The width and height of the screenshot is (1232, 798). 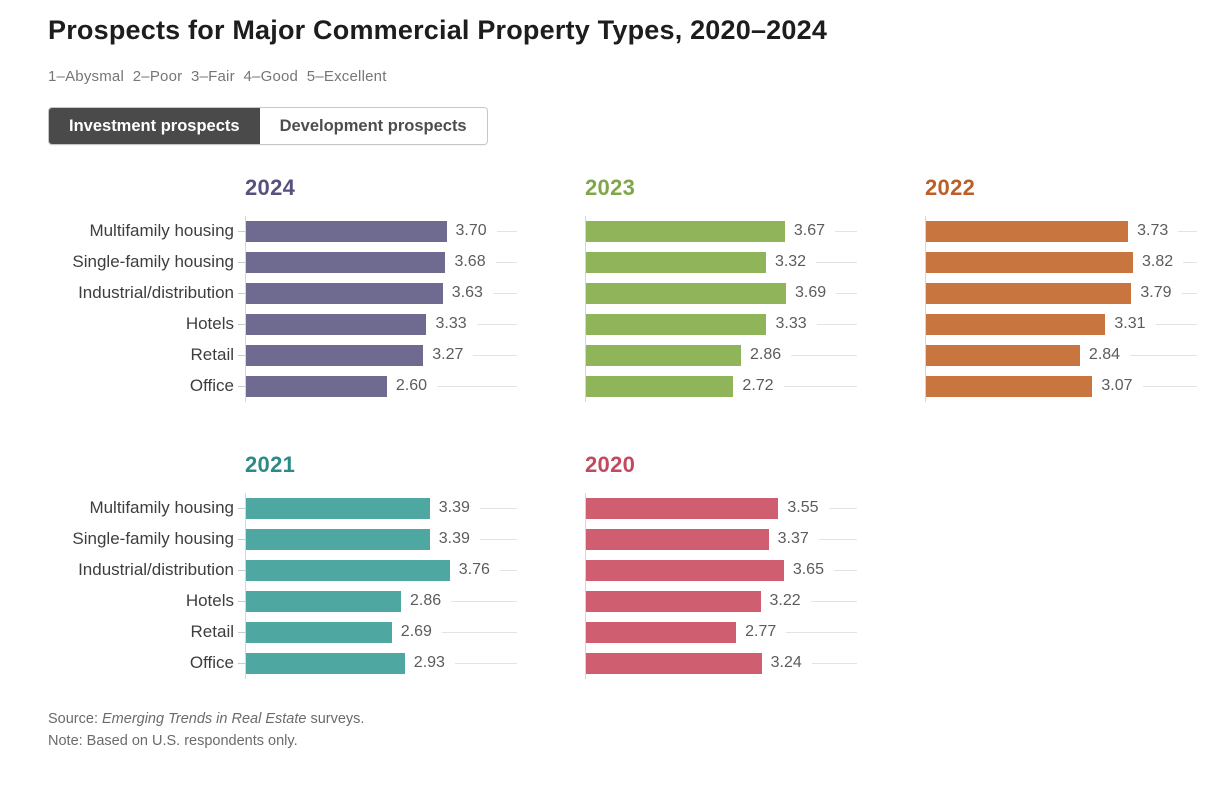 What do you see at coordinates (950, 187) in the screenshot?
I see `chart-year-title: 2022` at bounding box center [950, 187].